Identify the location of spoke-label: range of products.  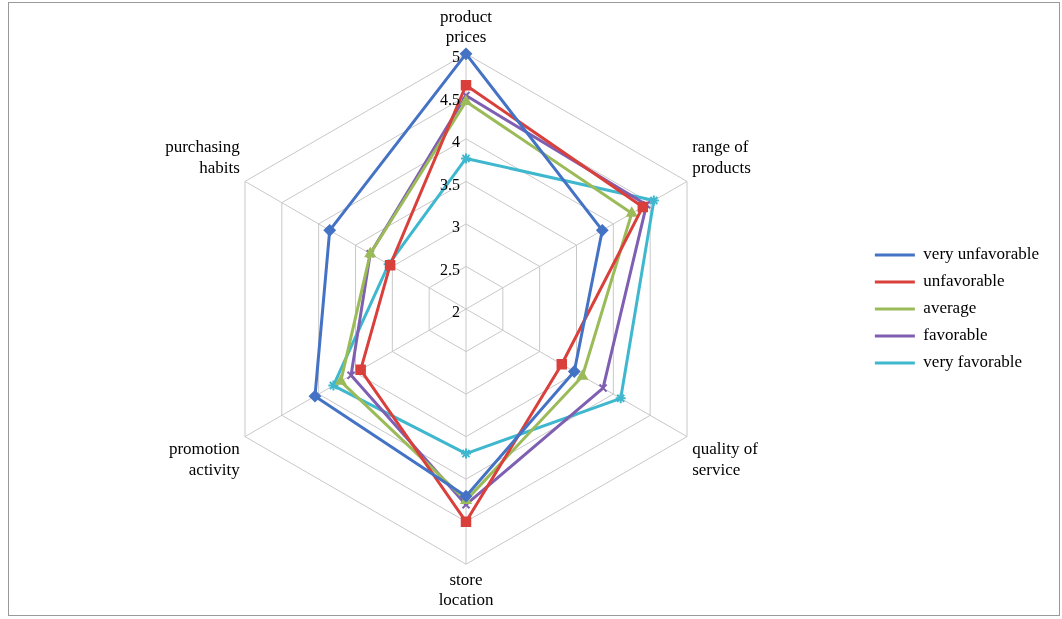
(721, 157).